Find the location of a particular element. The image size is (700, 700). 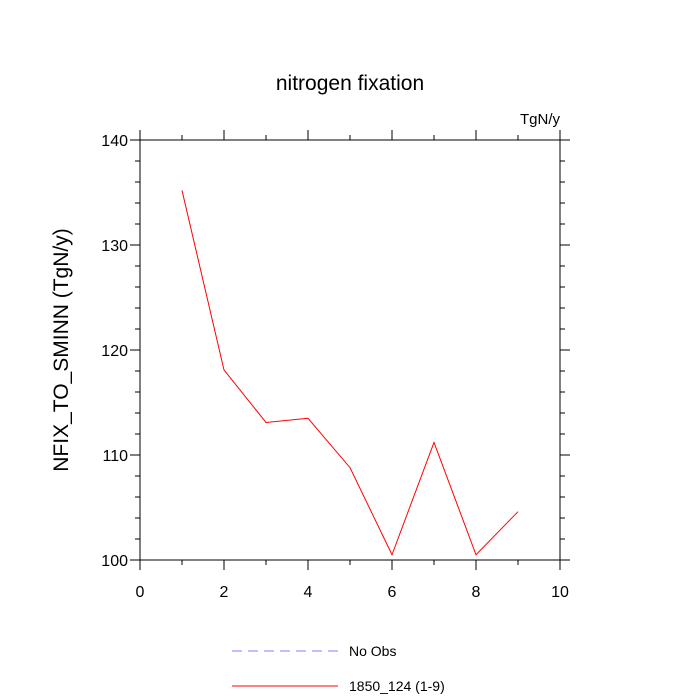

legend-label: No Obs is located at coordinates (372, 651).